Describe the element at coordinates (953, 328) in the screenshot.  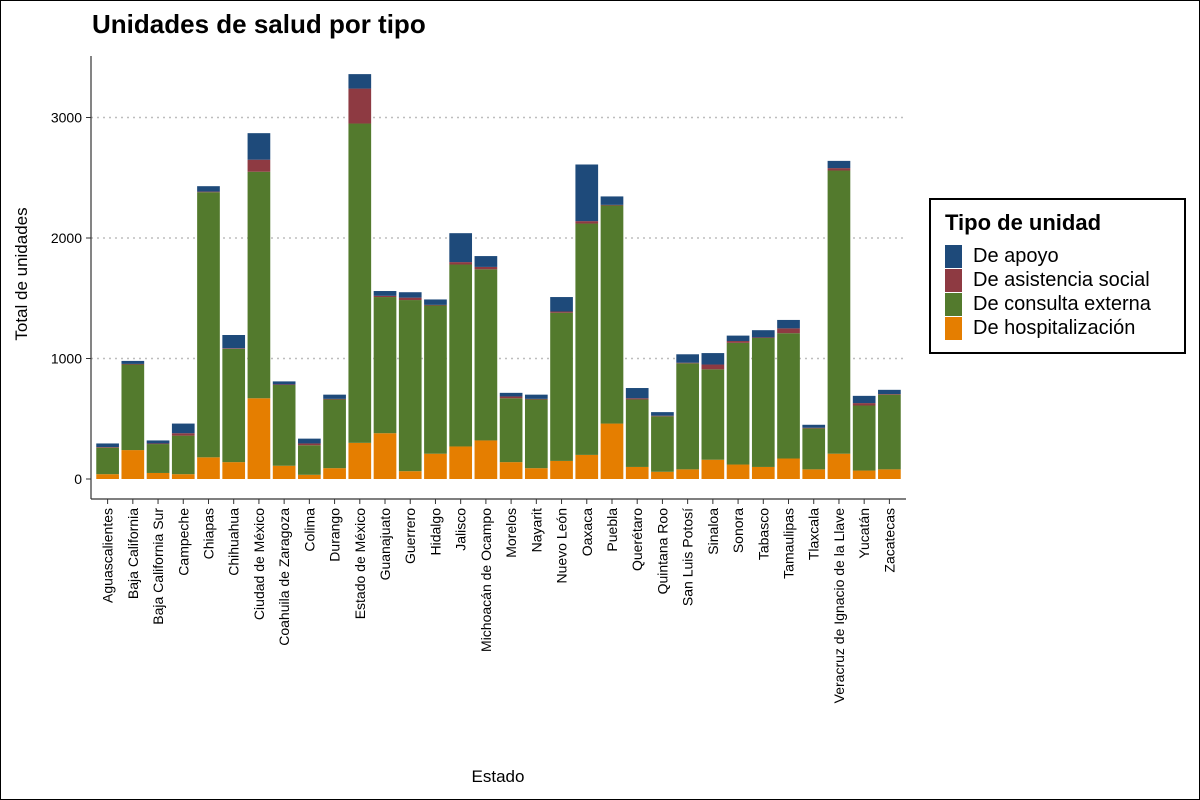
I see `legend-swatch` at that location.